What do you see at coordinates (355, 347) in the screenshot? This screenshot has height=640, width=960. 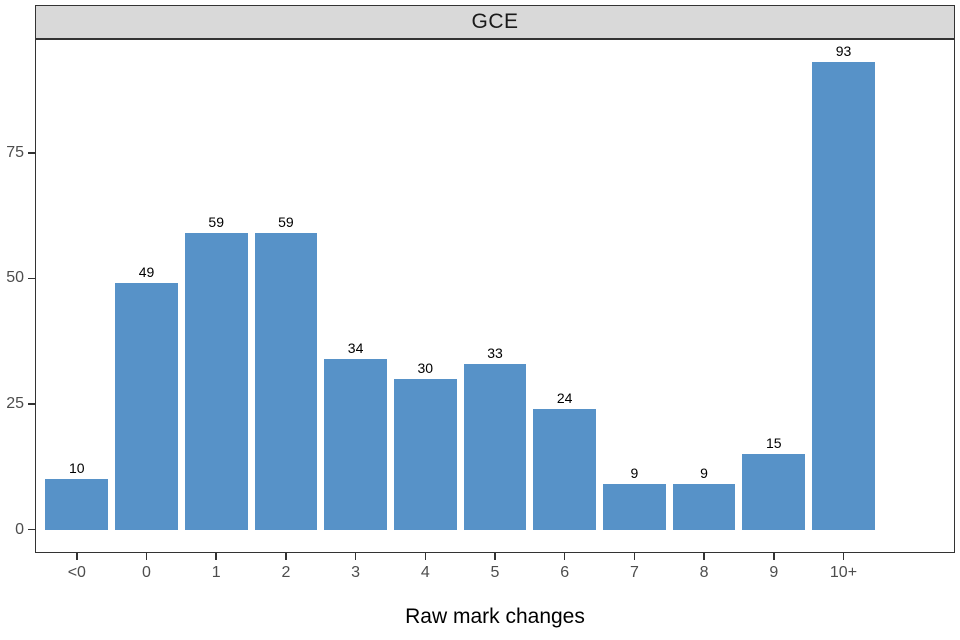 I see `bar-value-label: 34` at bounding box center [355, 347].